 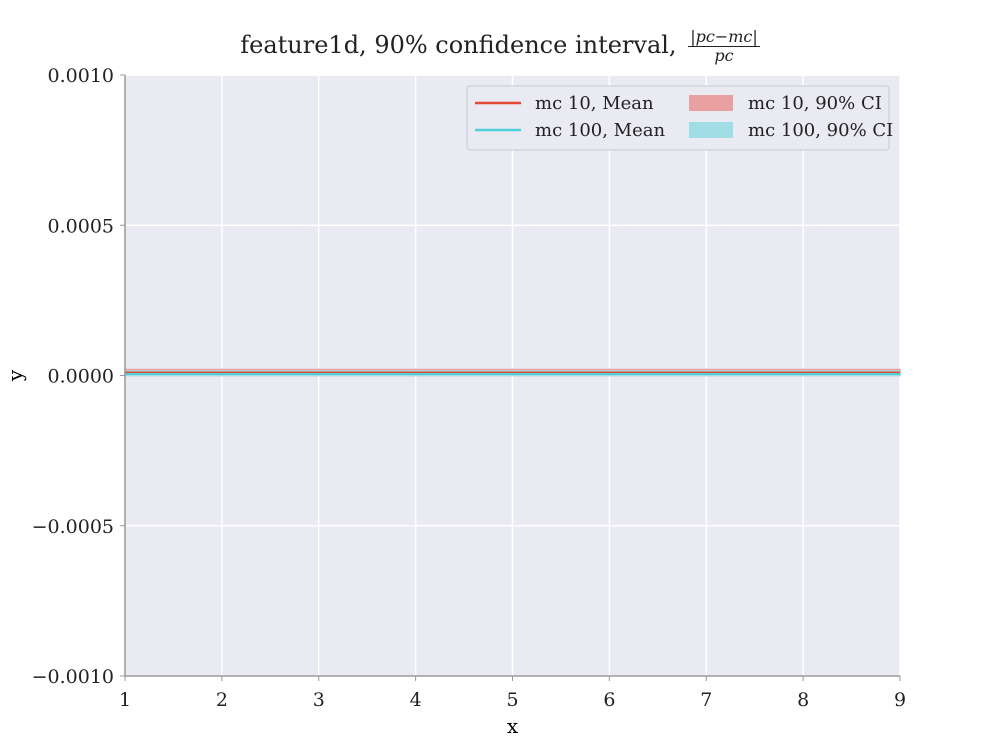 I want to click on legend-label: mc 100, Mean, so click(x=600, y=130).